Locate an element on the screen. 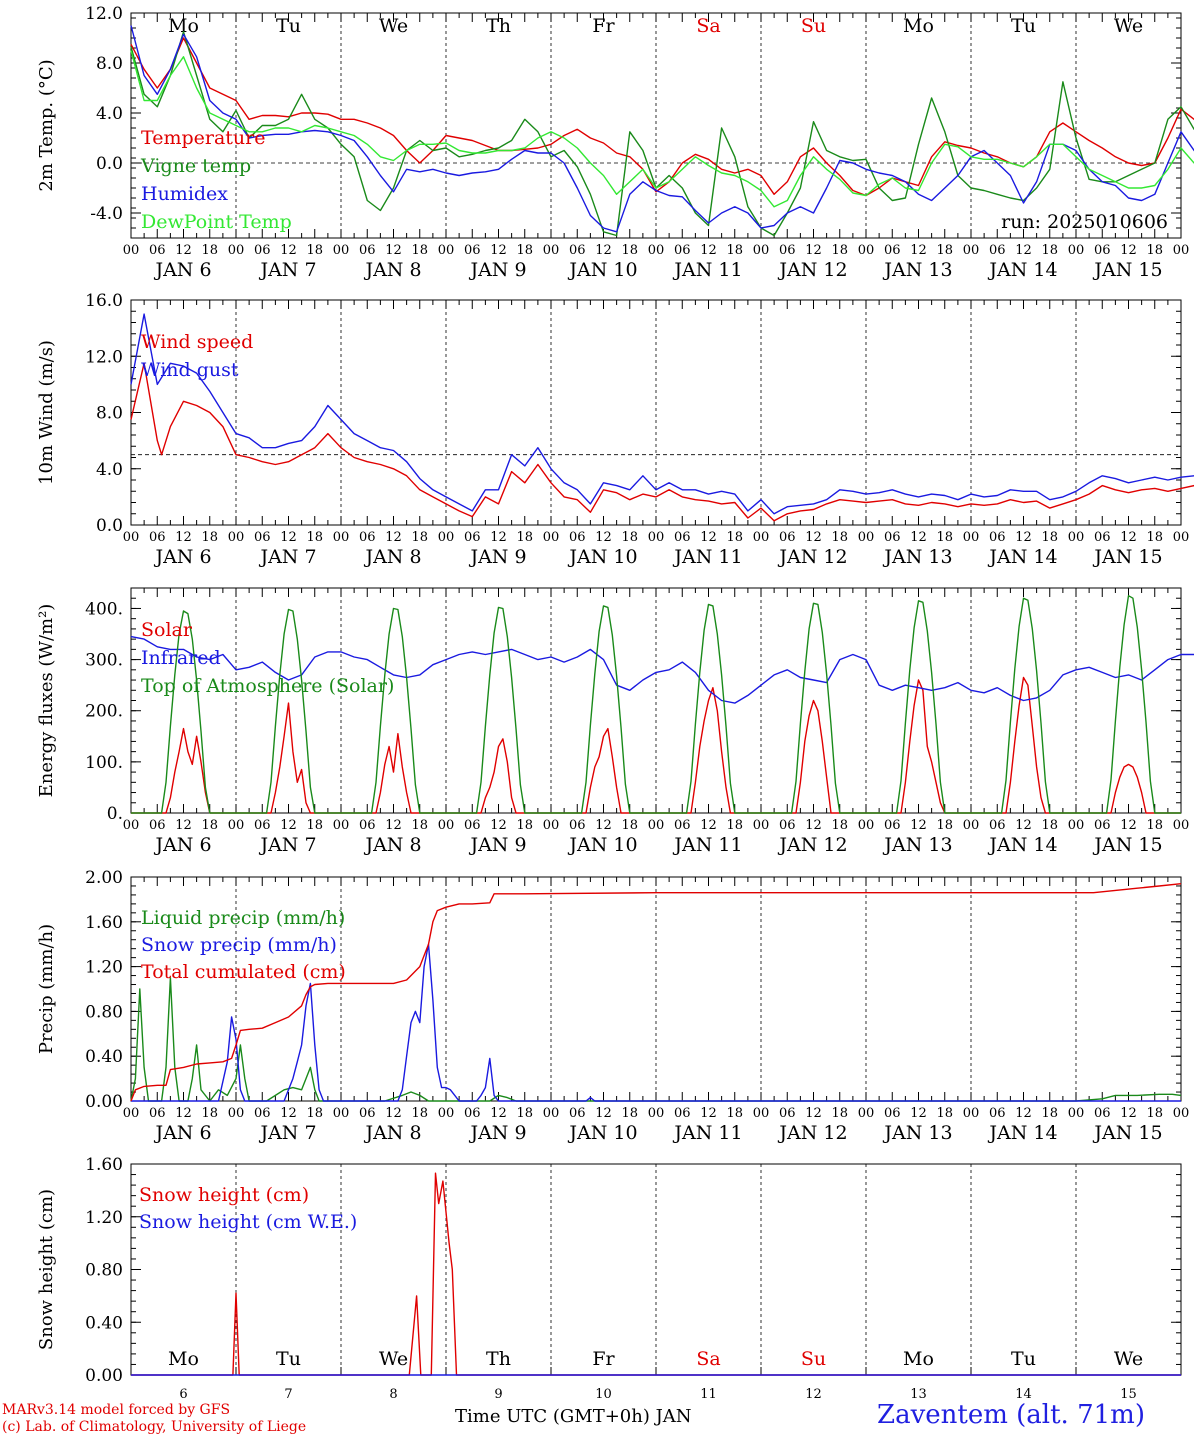 The width and height of the screenshot is (1194, 1440). y-axis-label: 2m Temp. (°C) is located at coordinates (46, 125).